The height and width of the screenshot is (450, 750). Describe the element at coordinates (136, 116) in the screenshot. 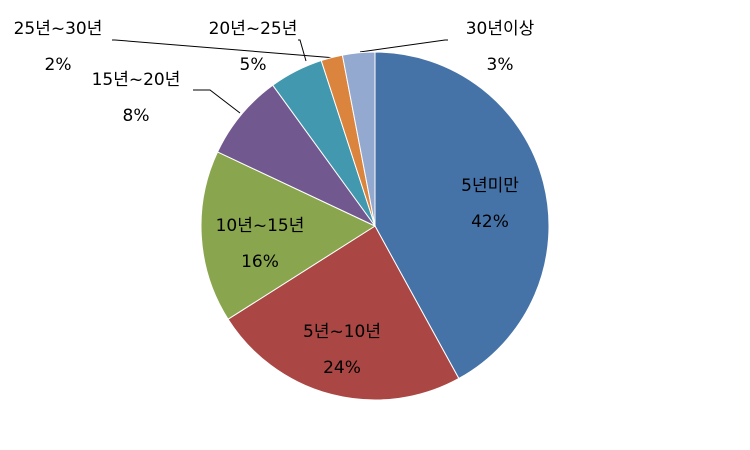

I see `value-label: 8%` at that location.